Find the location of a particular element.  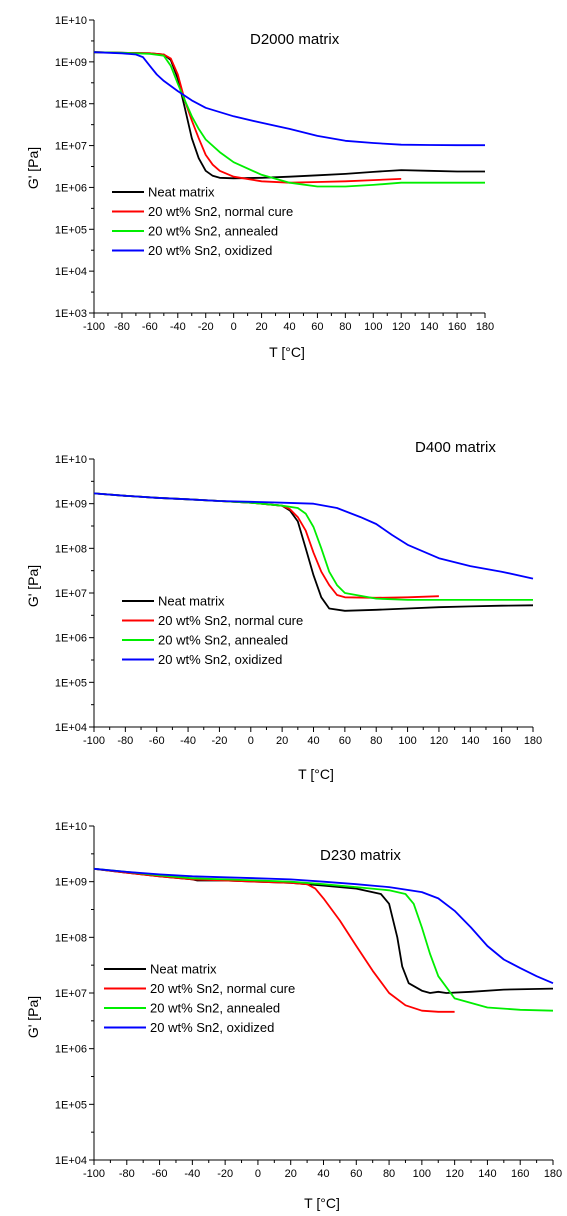

chart-title: D230 matrix is located at coordinates (360, 855).